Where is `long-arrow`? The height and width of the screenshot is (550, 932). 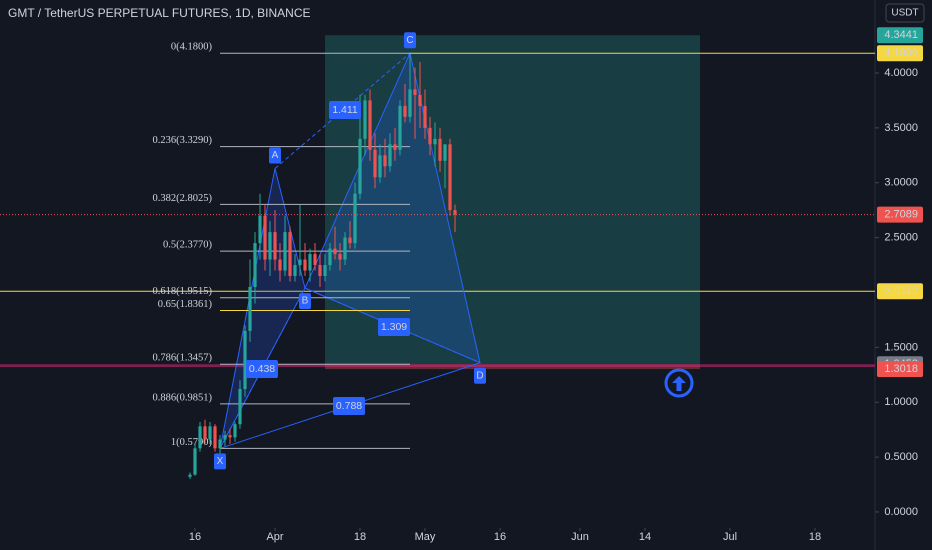 long-arrow is located at coordinates (679, 383).